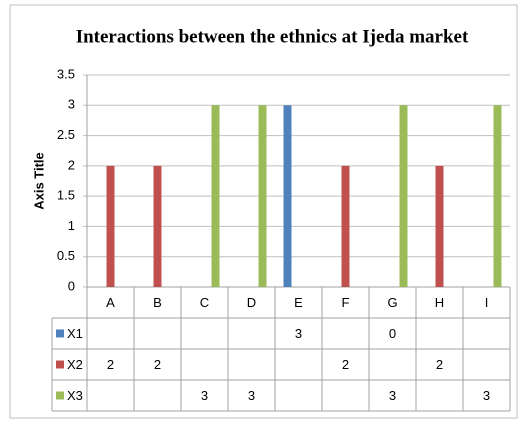  Describe the element at coordinates (71, 104) in the screenshot. I see `y-tick-label: 3` at that location.